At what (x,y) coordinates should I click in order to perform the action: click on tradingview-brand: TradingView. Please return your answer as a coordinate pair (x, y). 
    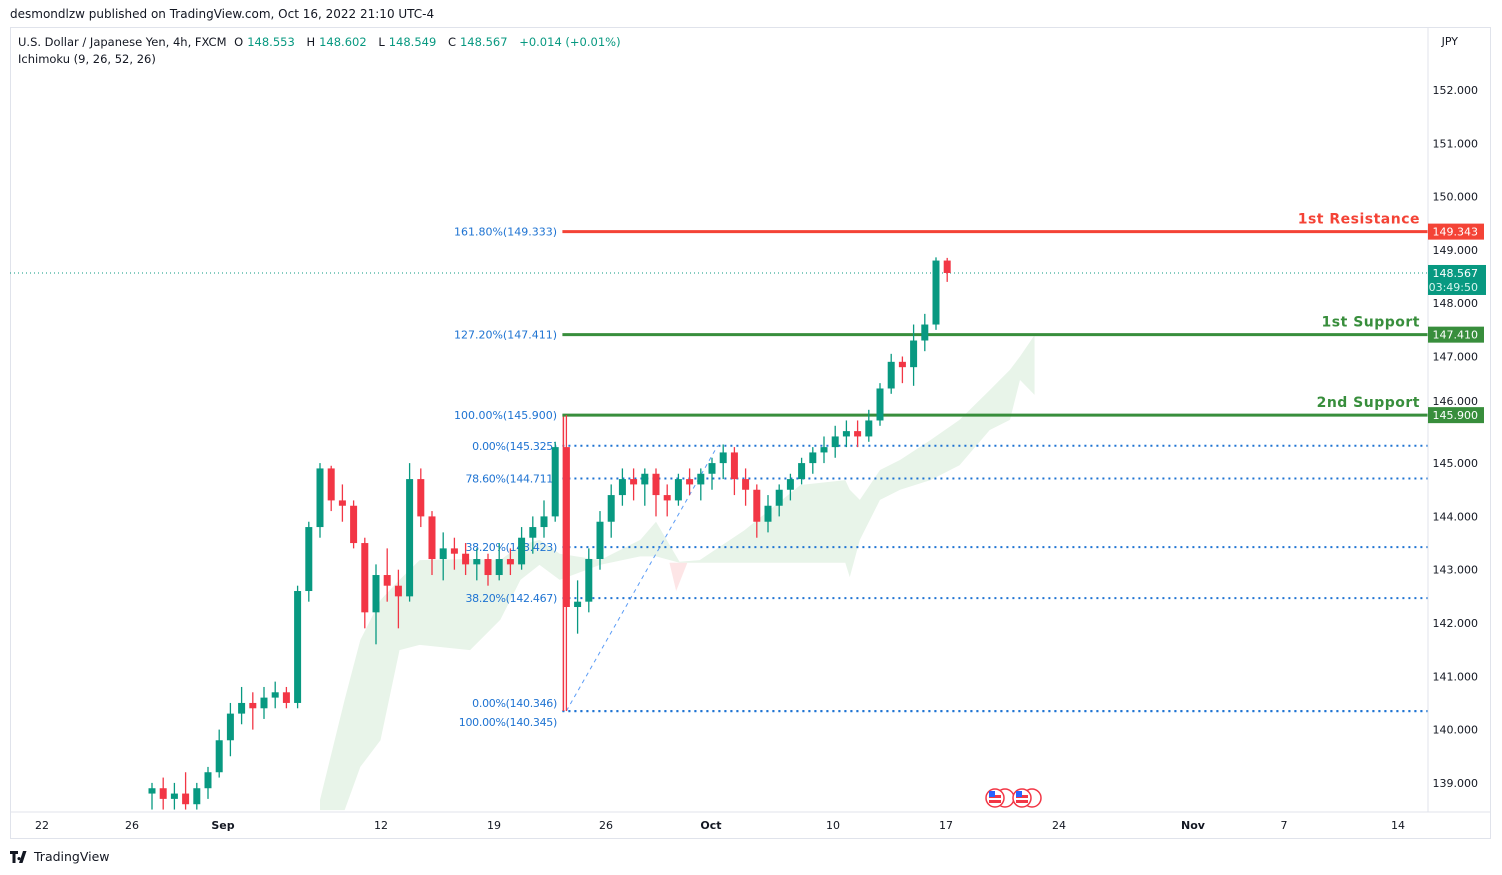
    Looking at the image, I should click on (60, 856).